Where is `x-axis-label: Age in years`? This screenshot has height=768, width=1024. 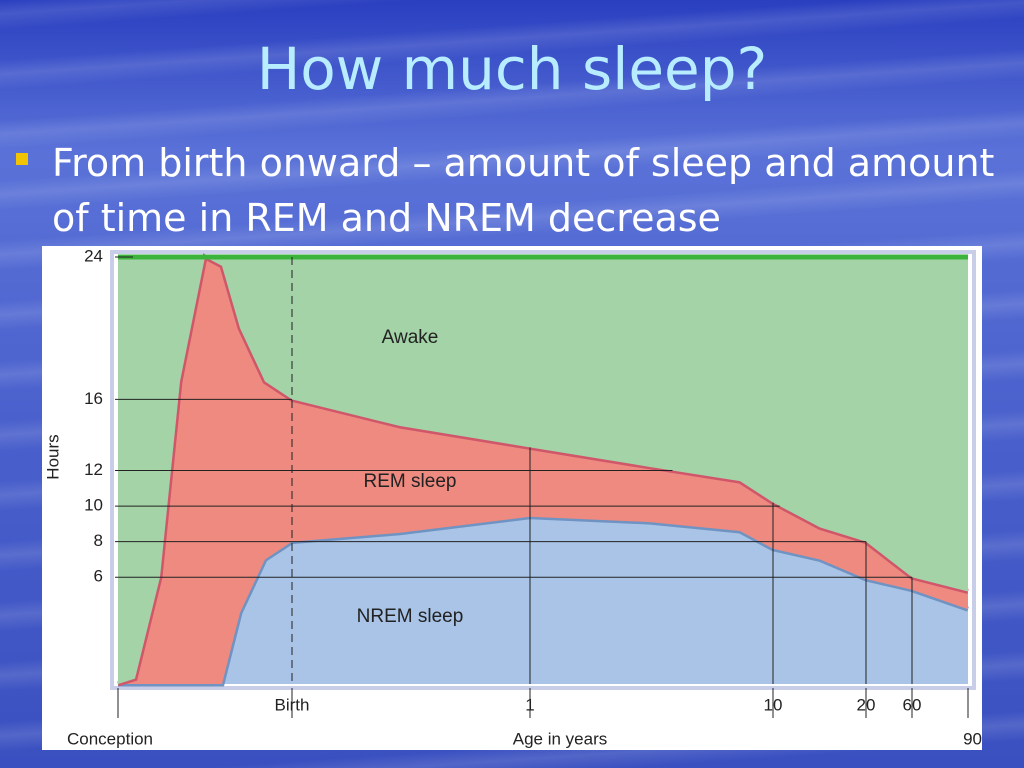 x-axis-label: Age in years is located at coordinates (560, 738).